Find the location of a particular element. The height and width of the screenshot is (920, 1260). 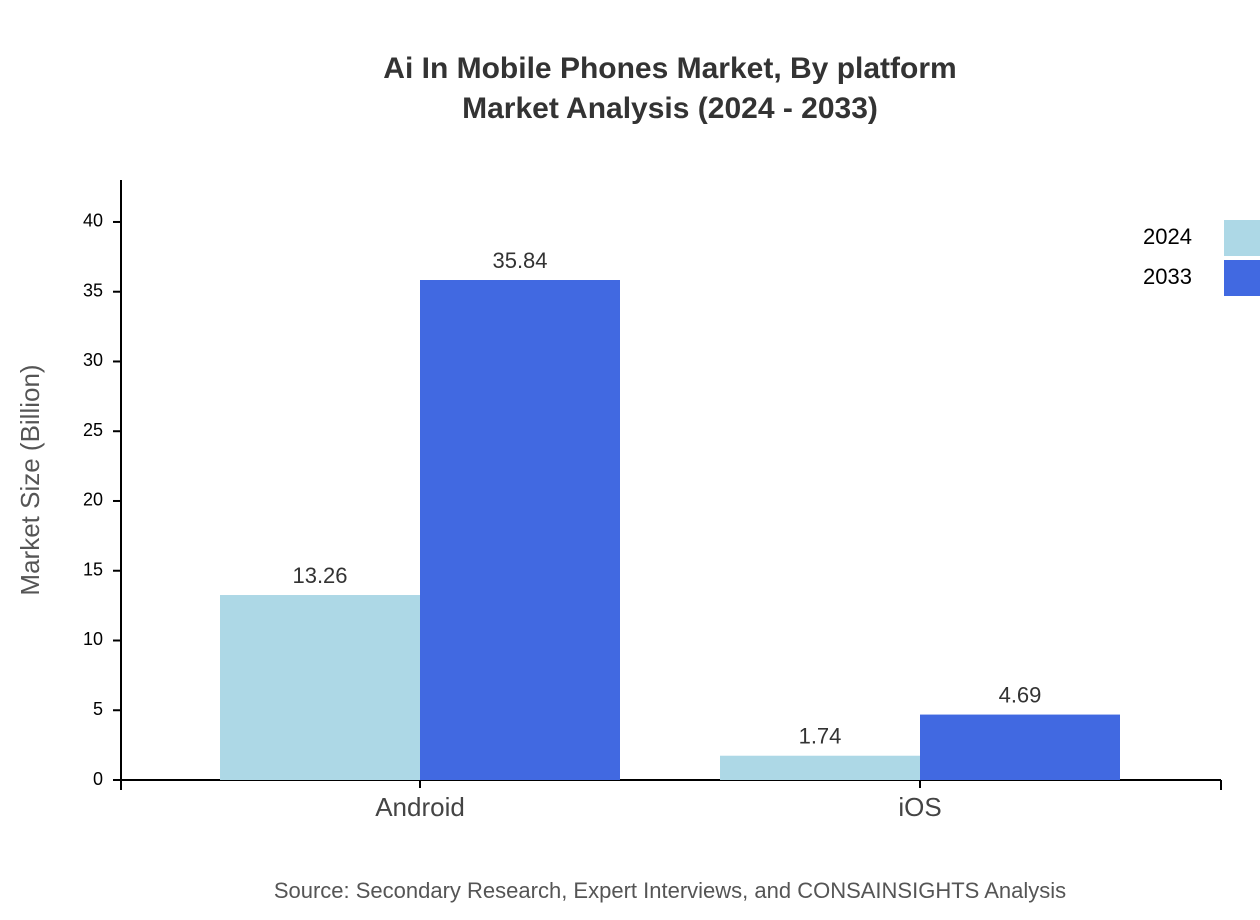

value-label: 13.26 is located at coordinates (319, 575).